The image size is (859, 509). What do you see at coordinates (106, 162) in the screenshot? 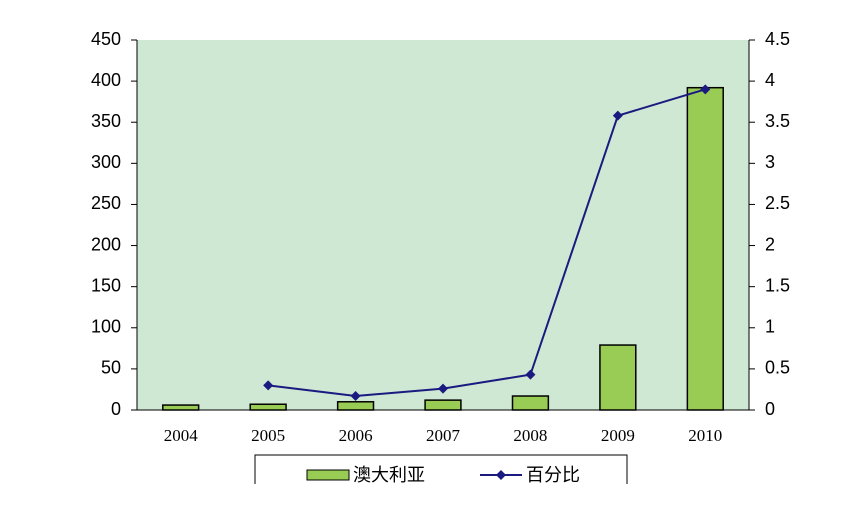
I see `y-tick-label: 300` at bounding box center [106, 162].